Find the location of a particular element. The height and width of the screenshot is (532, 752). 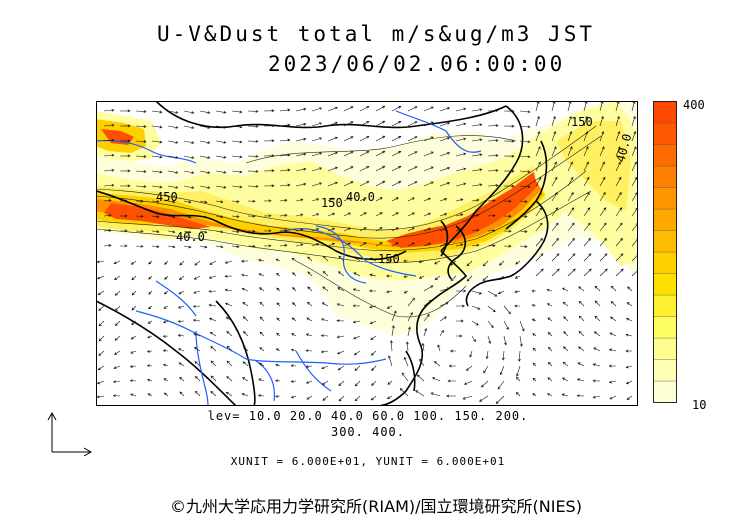

colorbar-max-label: 400 is located at coordinates (694, 105).